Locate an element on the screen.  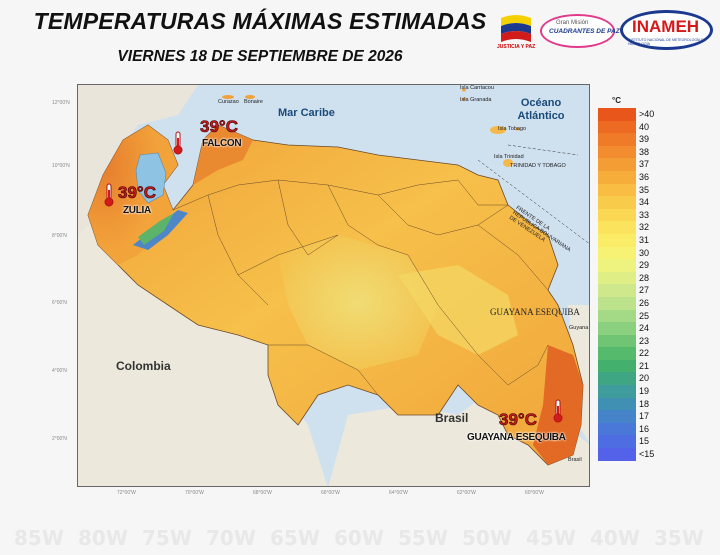
page-title: TEMPERATURAS MÁXIMAS ESTIMADAS is located at coordinates (260, 21).